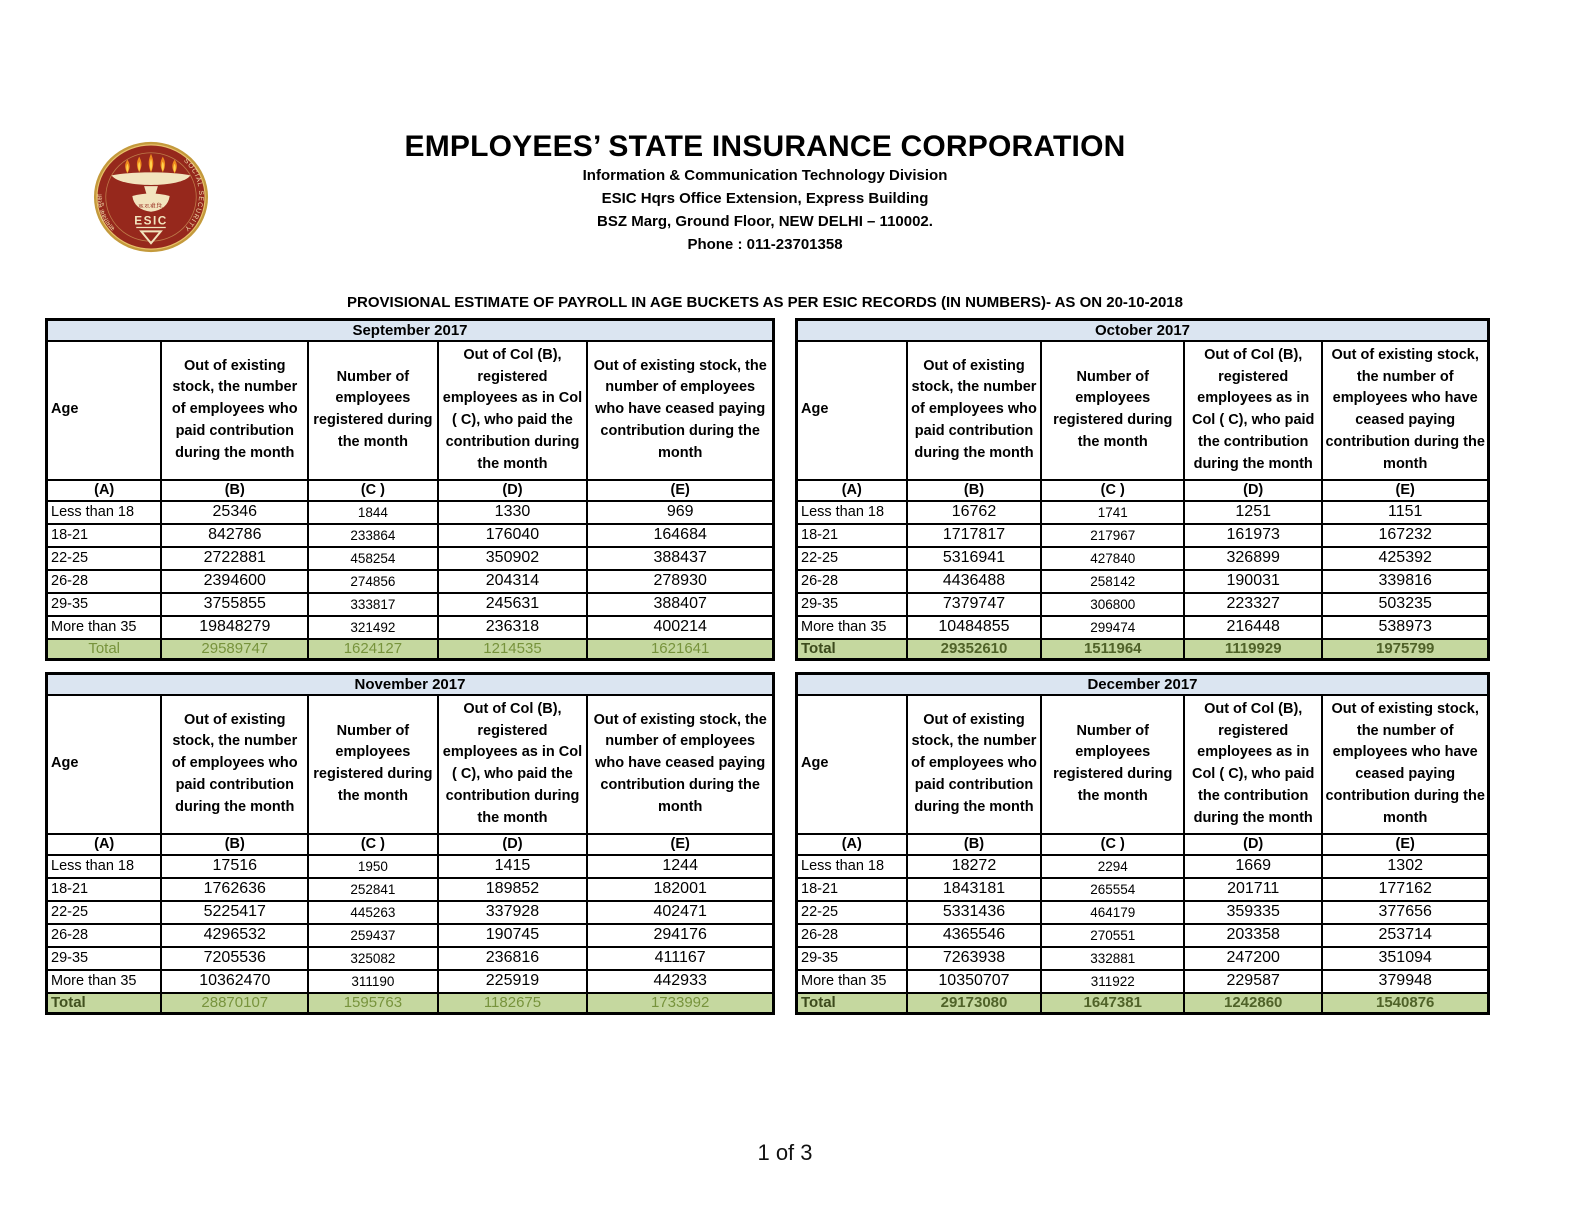  What do you see at coordinates (410, 981) in the screenshot?
I see `table-row: More than 35 10362470 311190 225919 442933` at bounding box center [410, 981].